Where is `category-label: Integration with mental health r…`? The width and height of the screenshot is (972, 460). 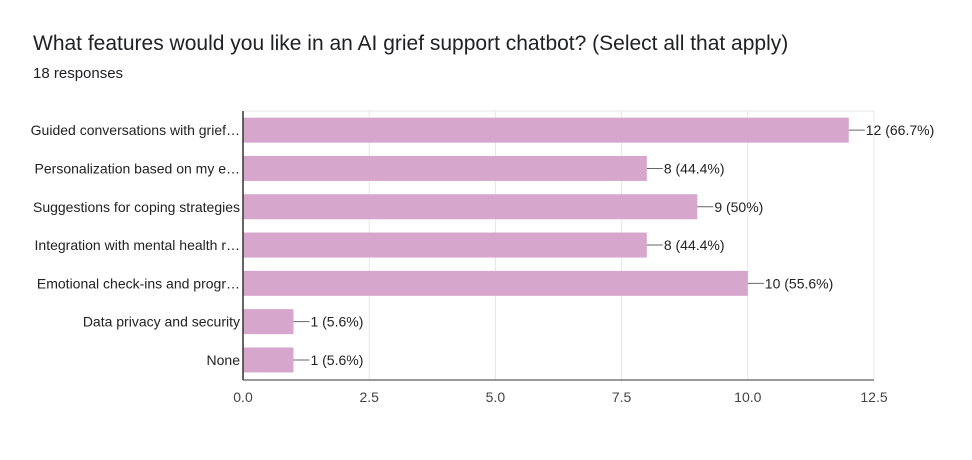 category-label: Integration with mental health r… is located at coordinates (137, 245).